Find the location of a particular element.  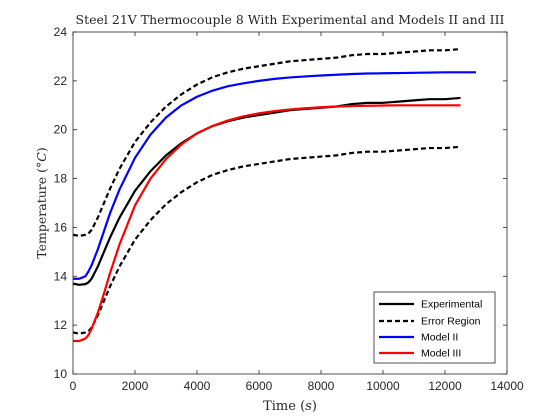

x-axis-label-var: s is located at coordinates (308, 406).